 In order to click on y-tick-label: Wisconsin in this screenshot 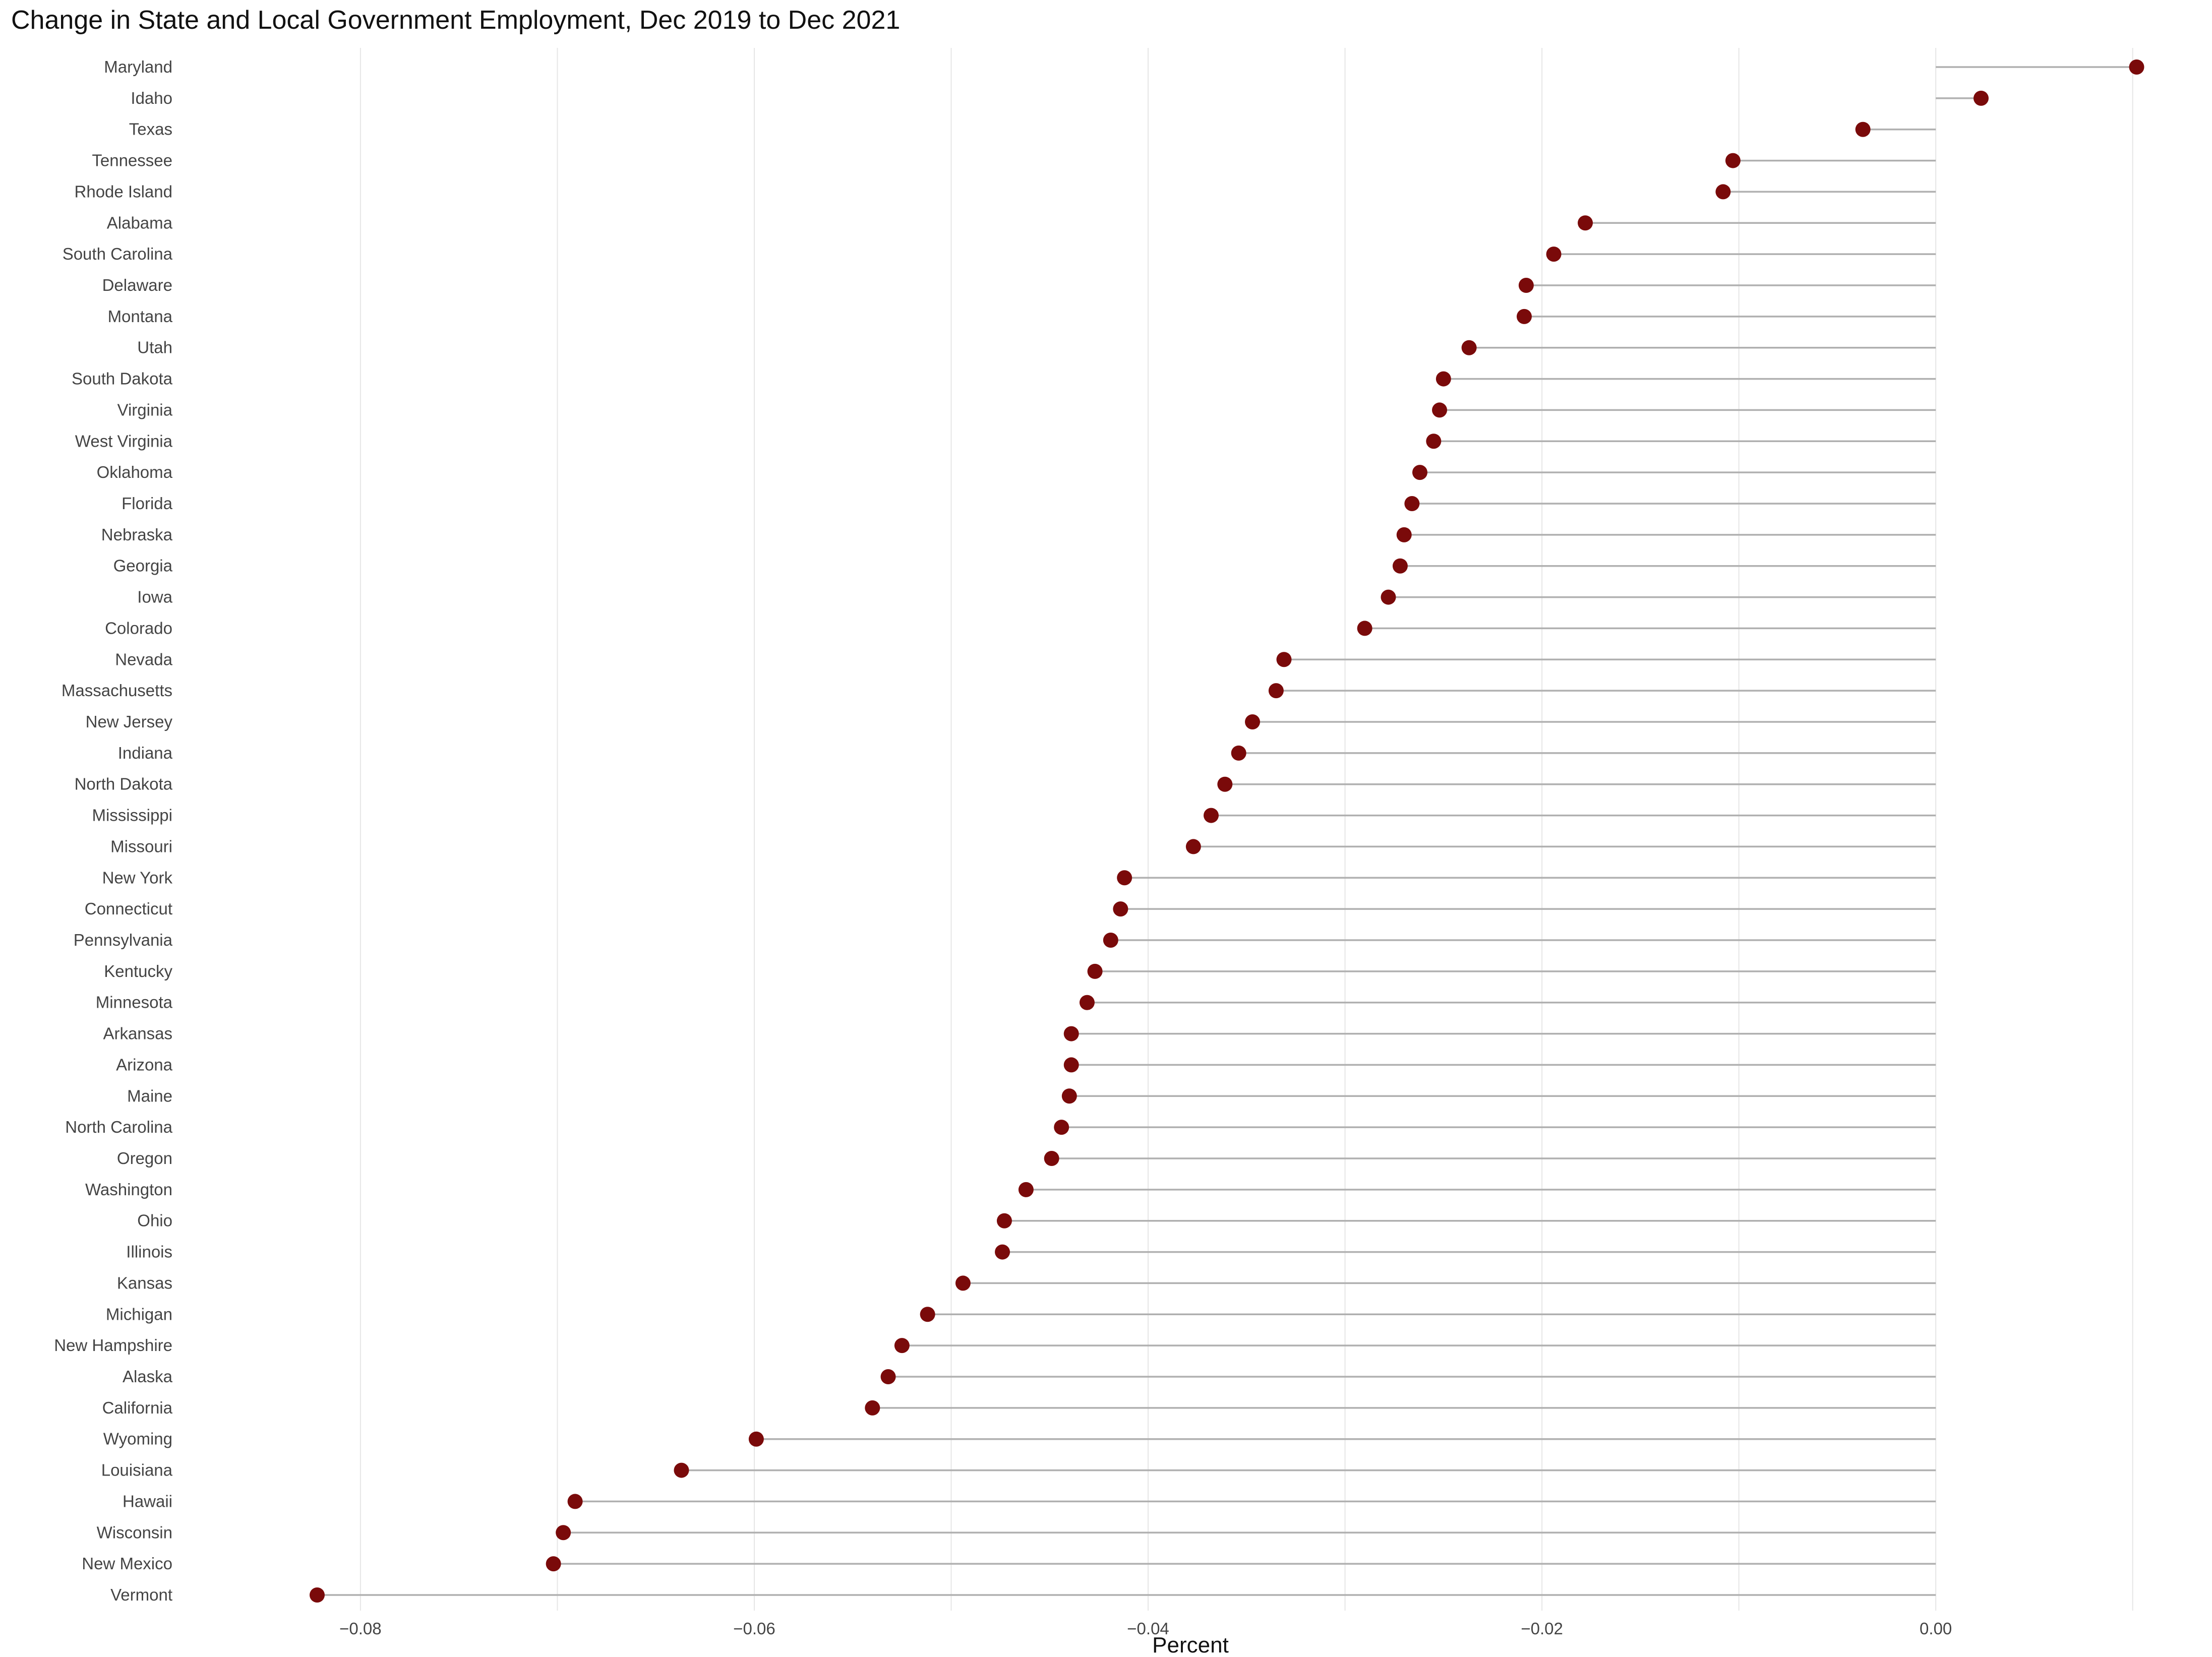, I will do `click(134, 1532)`.